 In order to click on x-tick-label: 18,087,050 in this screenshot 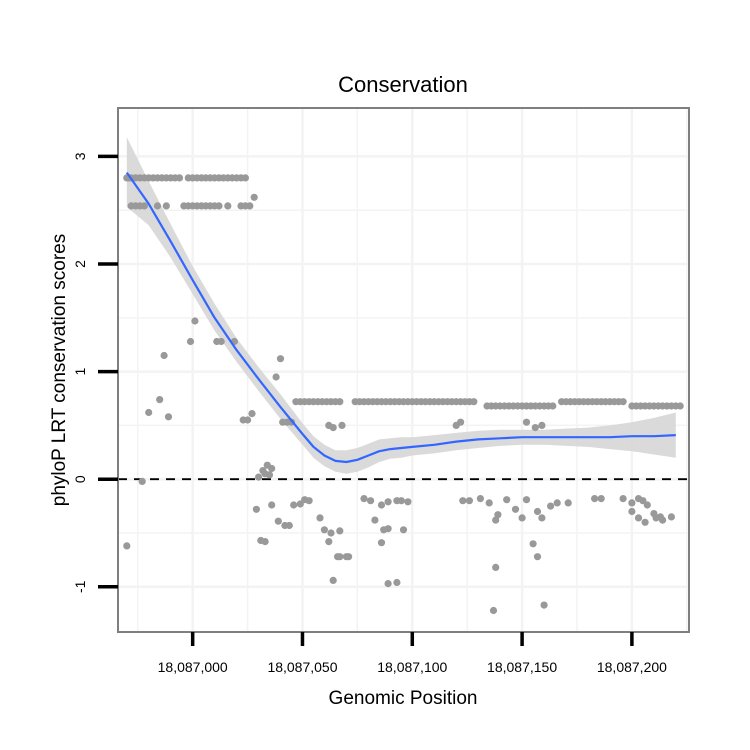, I will do `click(302, 667)`.